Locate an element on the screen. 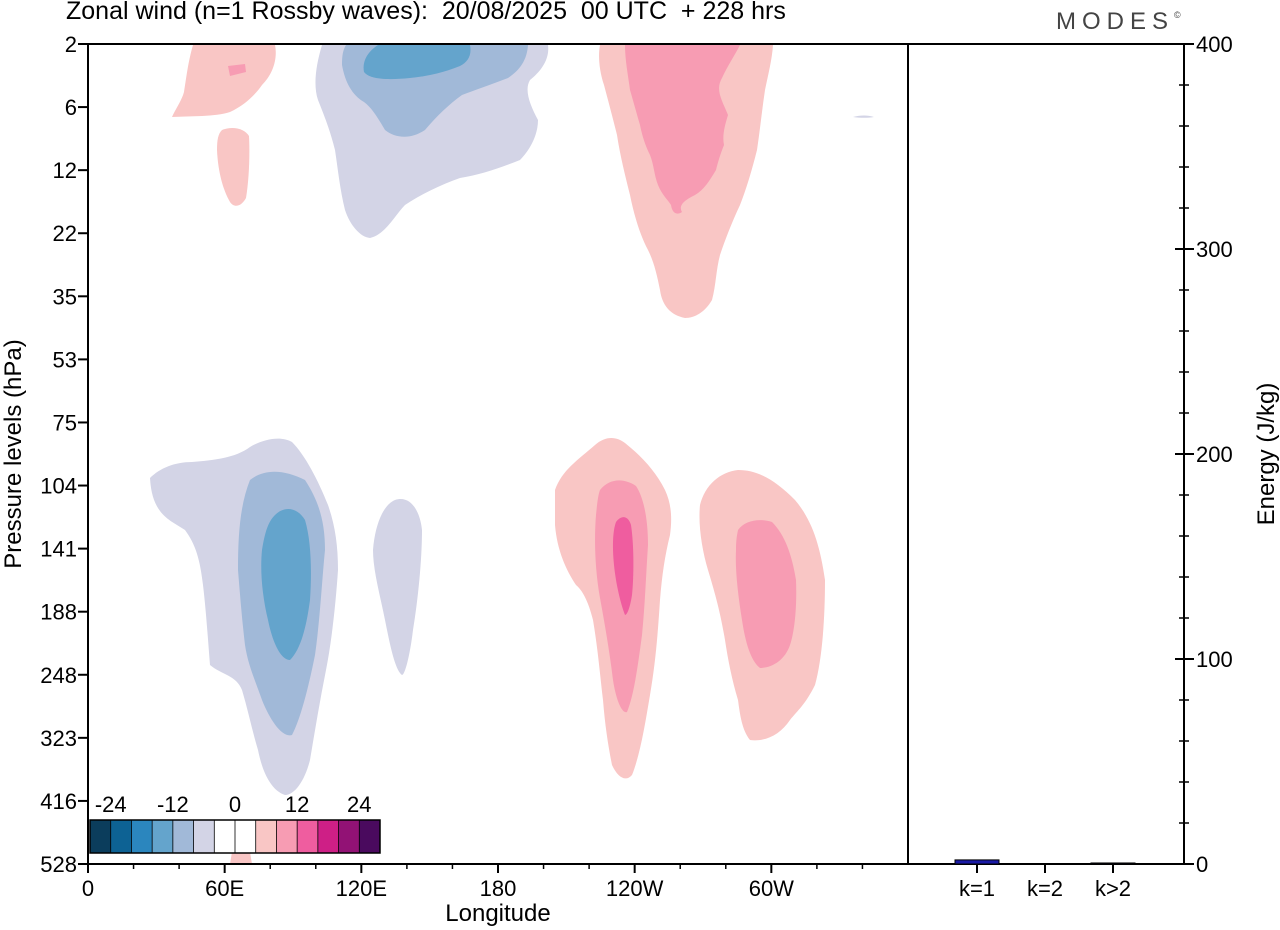 The height and width of the screenshot is (930, 1280). colorbar-labels: -24 -12 0 12 24 is located at coordinates (233, 804).